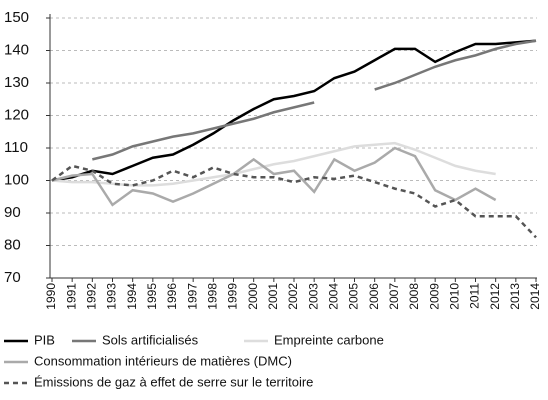 The width and height of the screenshot is (548, 400). What do you see at coordinates (334, 296) in the screenshot?
I see `x-tick-label: 2004` at bounding box center [334, 296].